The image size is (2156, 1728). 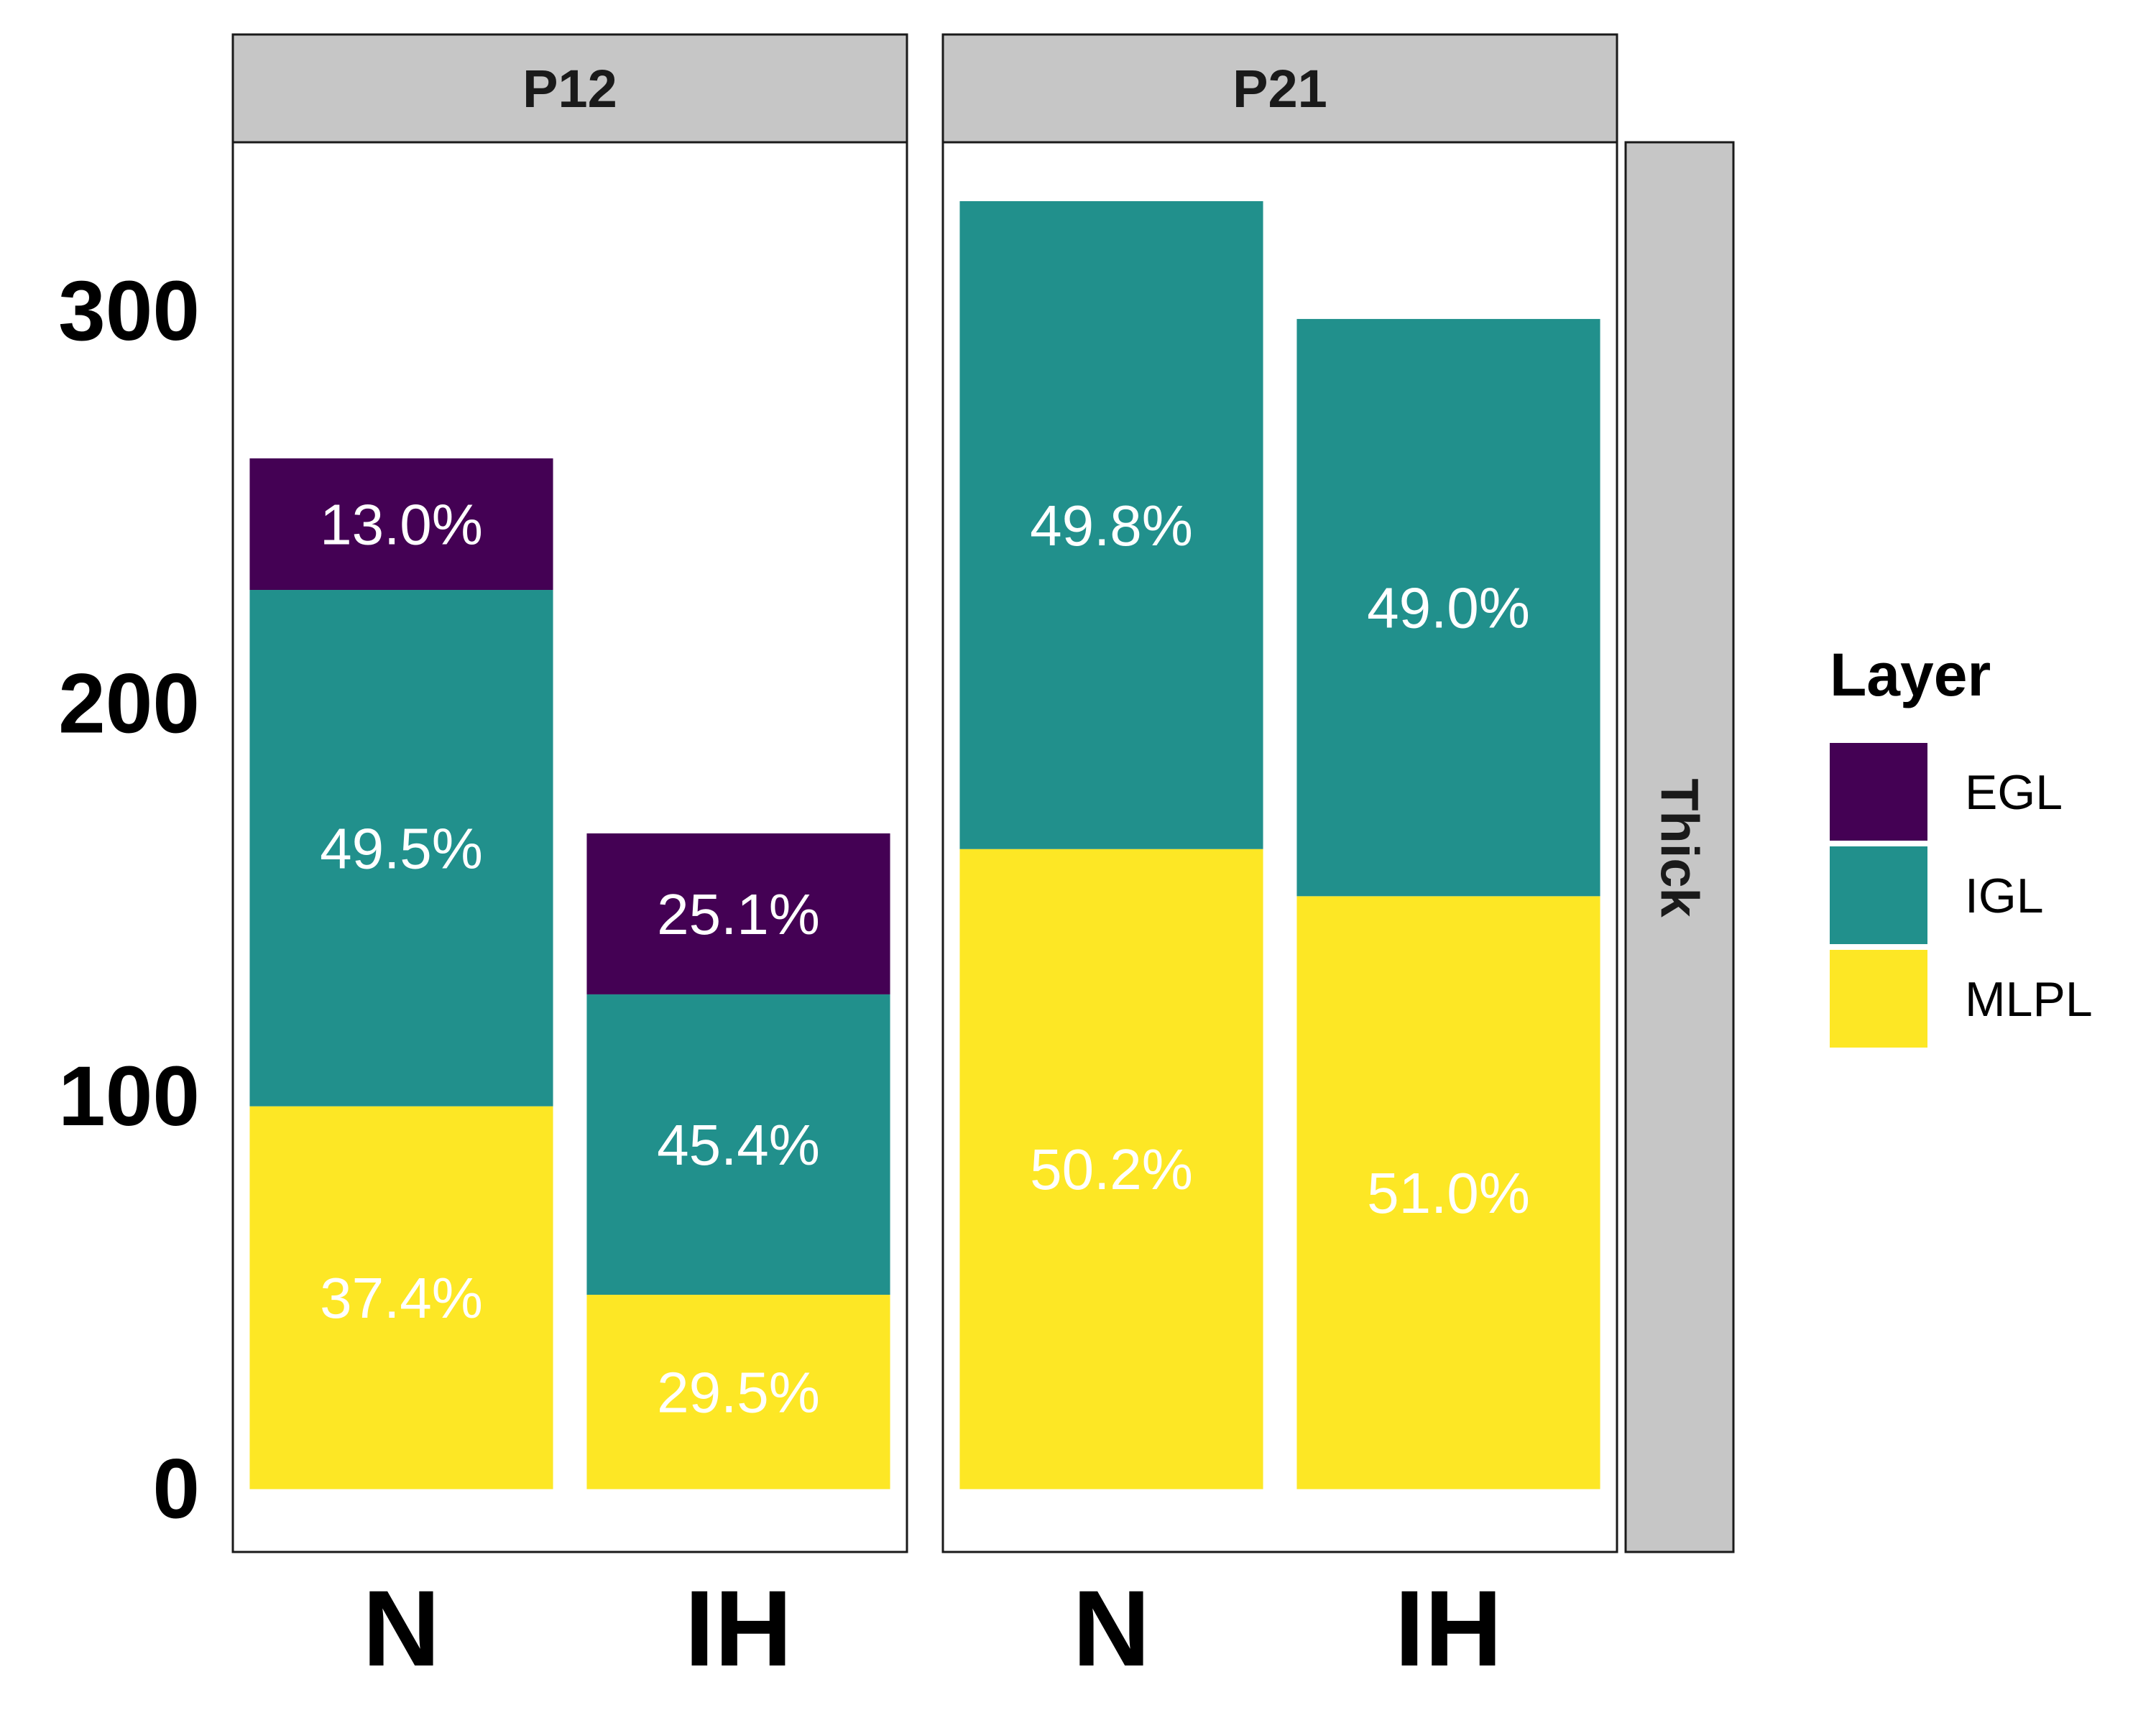 I want to click on data-label-P12-N-IGL: 49.5%, so click(x=402, y=848).